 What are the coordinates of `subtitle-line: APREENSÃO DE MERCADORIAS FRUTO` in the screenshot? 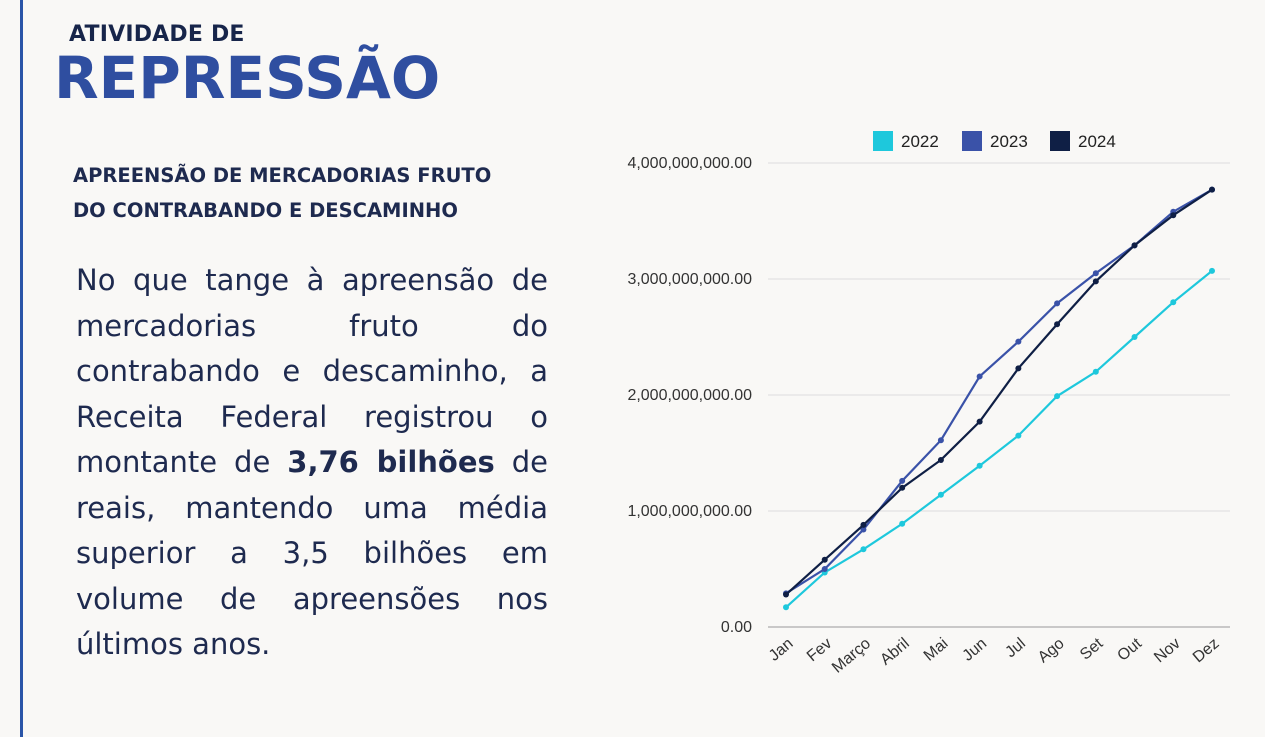 It's located at (282, 175).